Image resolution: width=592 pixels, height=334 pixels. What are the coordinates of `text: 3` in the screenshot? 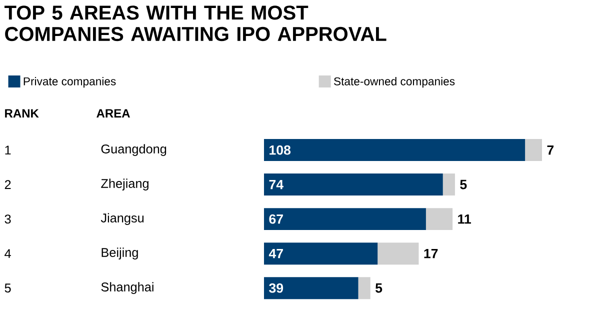 It's located at (7, 219).